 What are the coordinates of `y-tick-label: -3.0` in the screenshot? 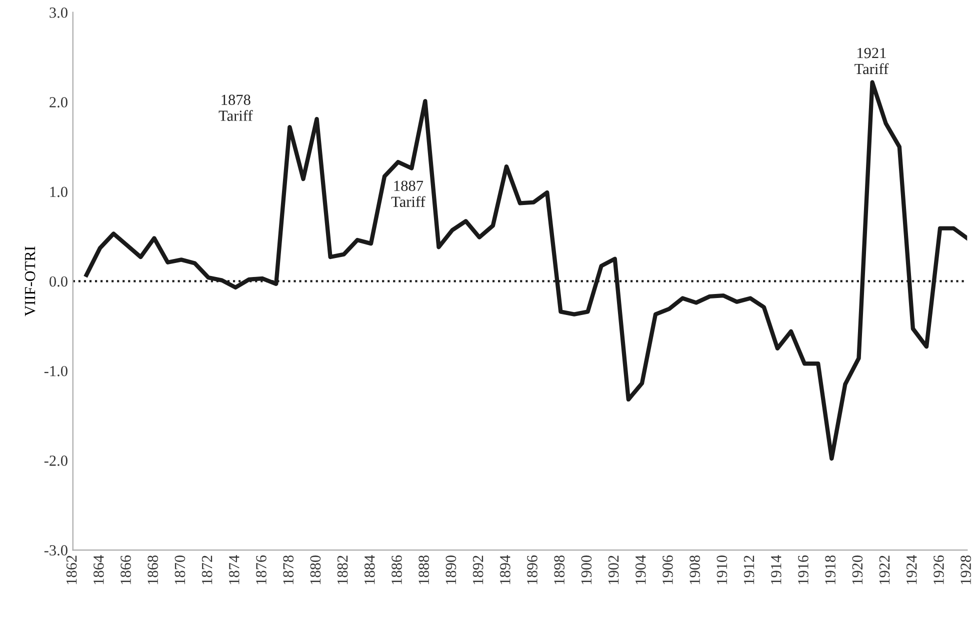 It's located at (56, 550).